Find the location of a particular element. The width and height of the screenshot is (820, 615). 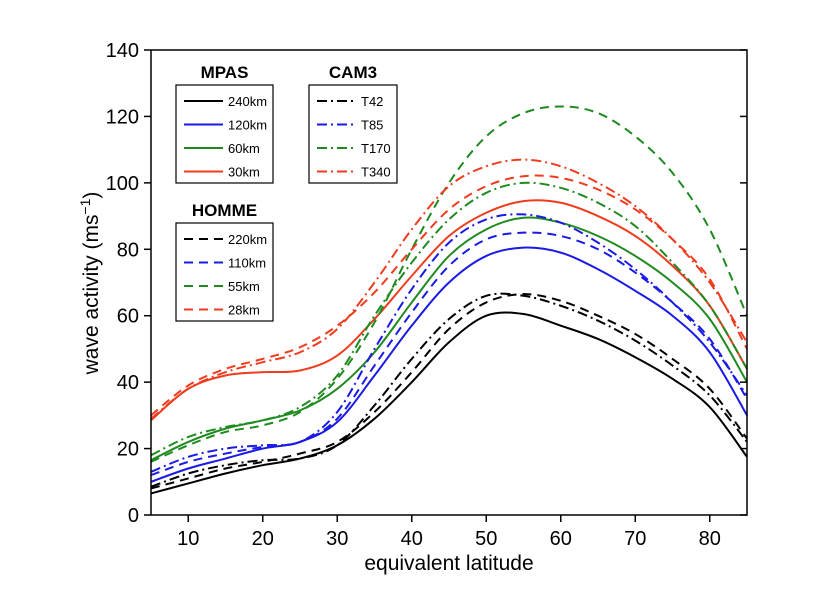

y-tick-label: 100 is located at coordinates (122, 184).